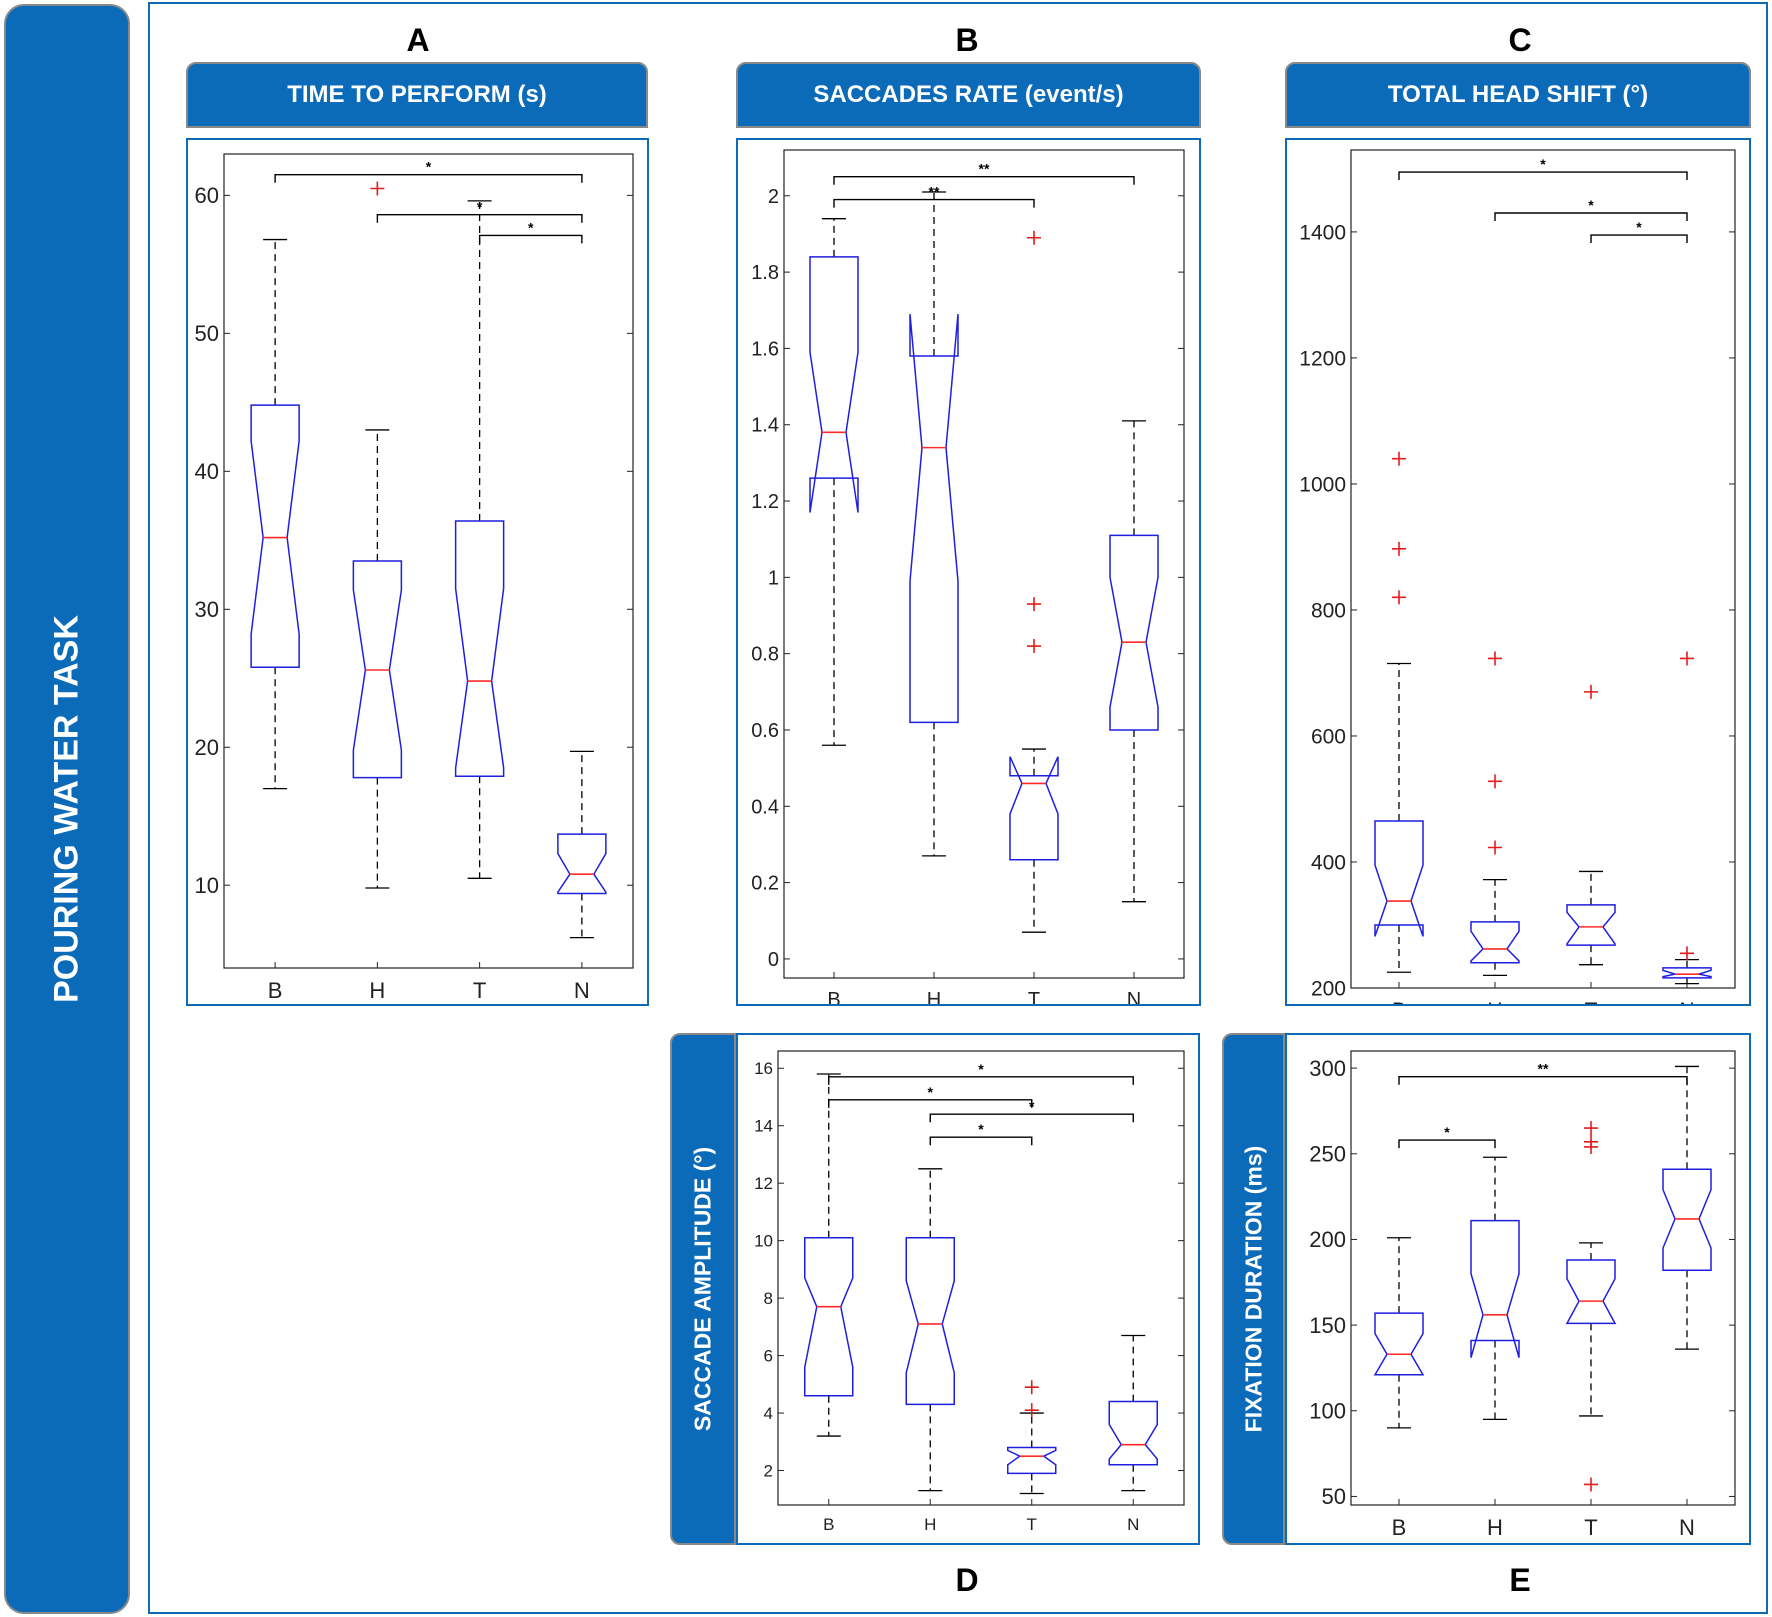  What do you see at coordinates (984, 169) in the screenshot?
I see `chart-b-significance-label: **` at bounding box center [984, 169].